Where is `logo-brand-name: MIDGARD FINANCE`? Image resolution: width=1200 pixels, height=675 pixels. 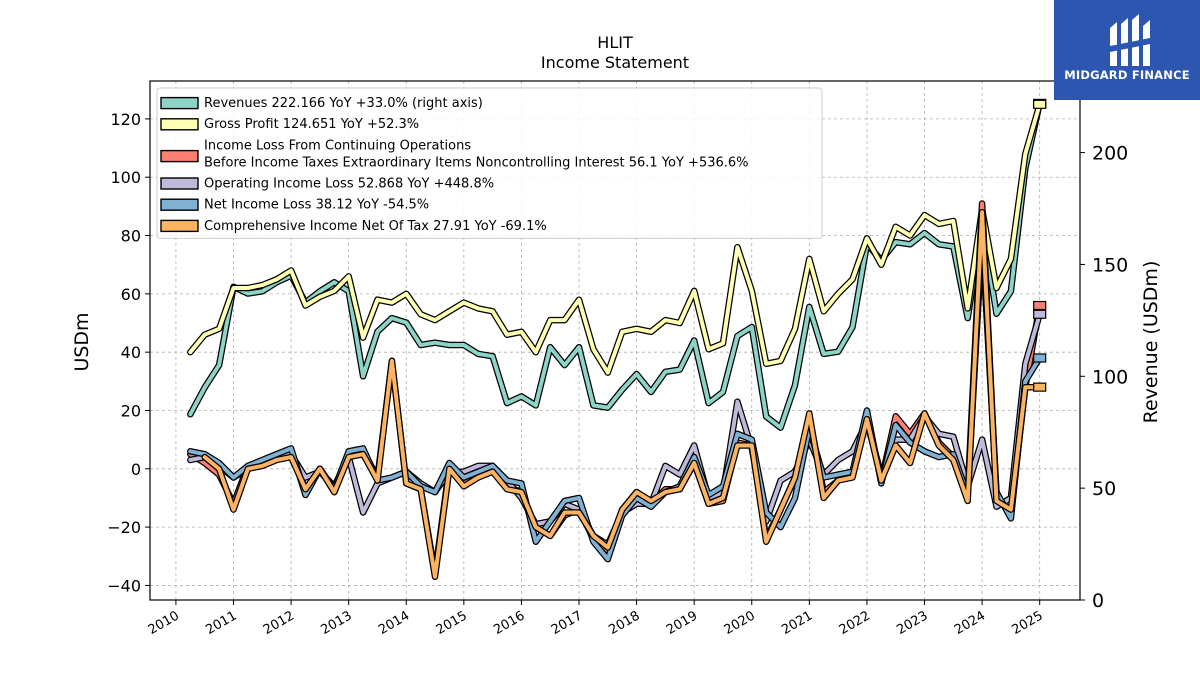
logo-brand-name: MIDGARD FINANCE is located at coordinates (1127, 75).